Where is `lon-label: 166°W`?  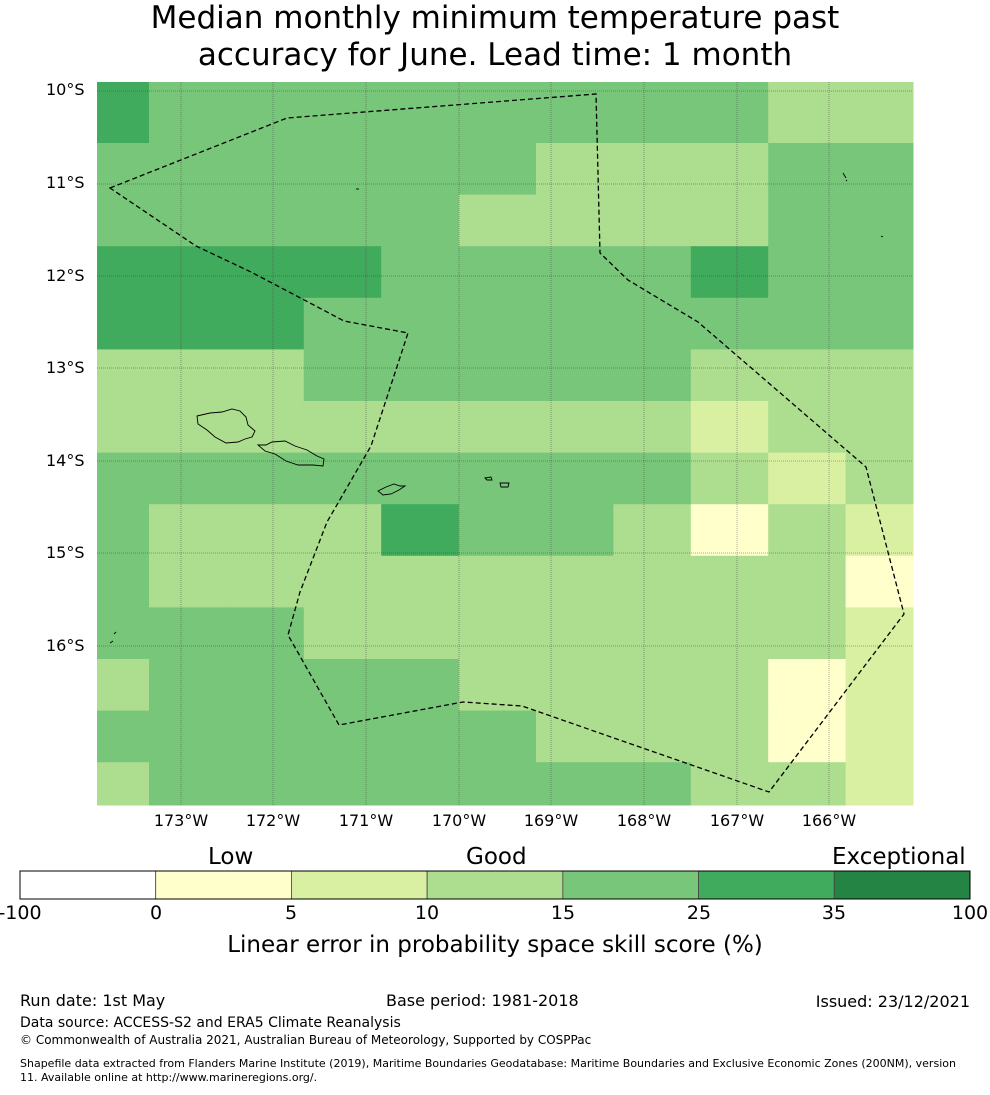
lon-label: 166°W is located at coordinates (829, 820).